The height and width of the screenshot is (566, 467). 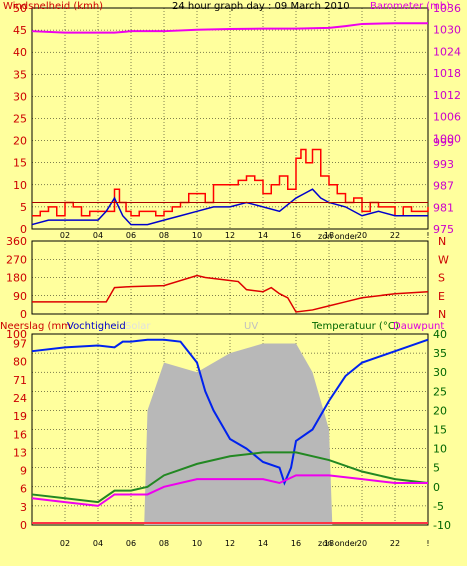 What do you see at coordinates (20, 362) in the screenshot?
I see `hum-y-tick: 80` at bounding box center [20, 362].